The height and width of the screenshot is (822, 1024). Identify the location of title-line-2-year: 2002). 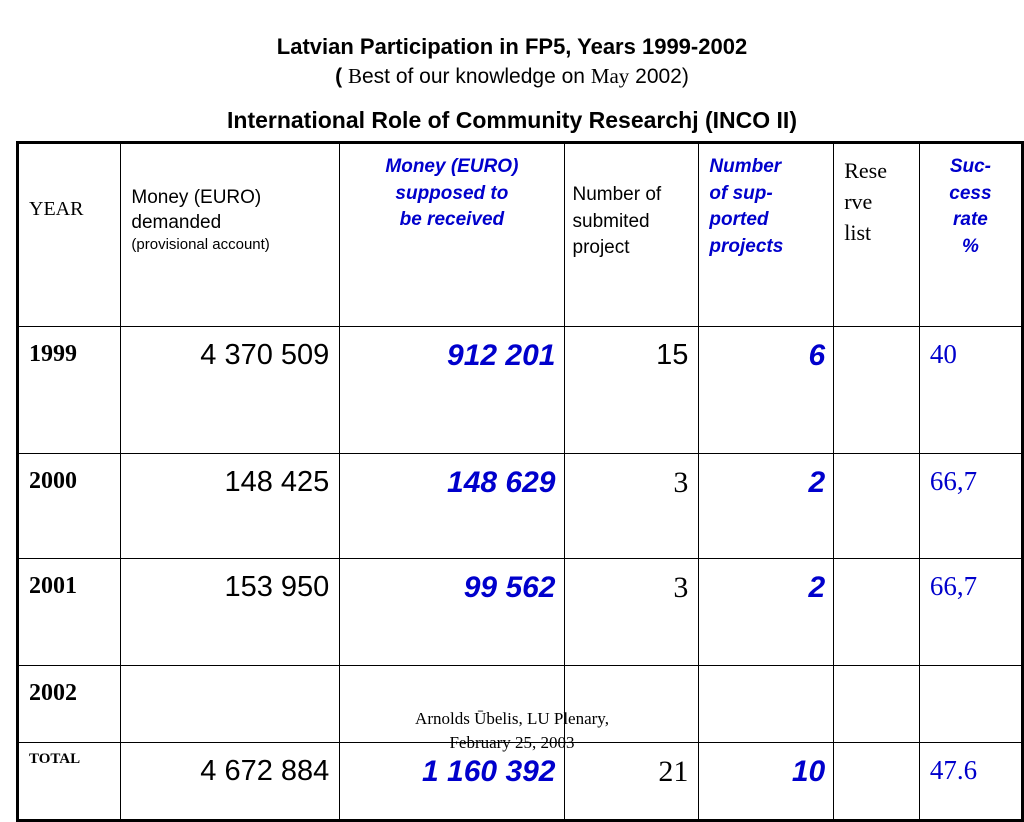
(659, 76).